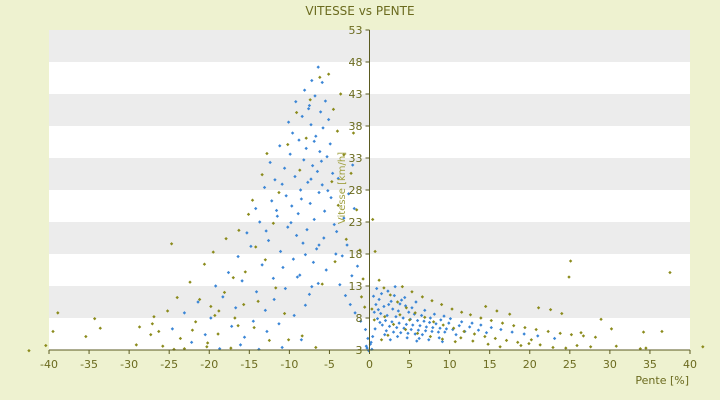  Describe the element at coordinates (356, 286) in the screenshot. I see `y-tick-label: 13` at that location.